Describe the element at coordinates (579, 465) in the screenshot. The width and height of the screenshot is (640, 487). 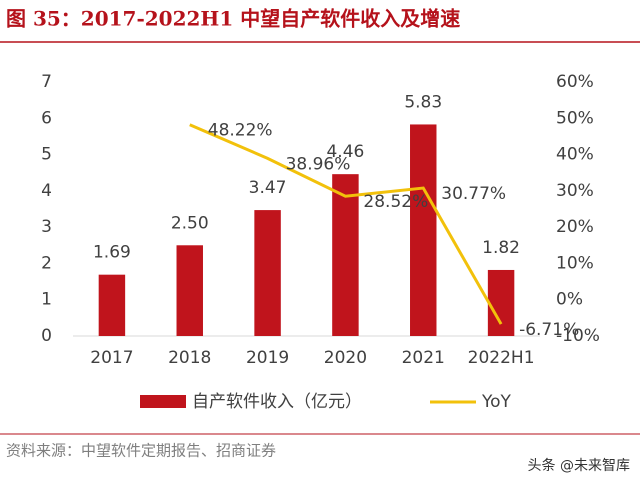
I see `watermark: 头条 @未来智库` at that location.